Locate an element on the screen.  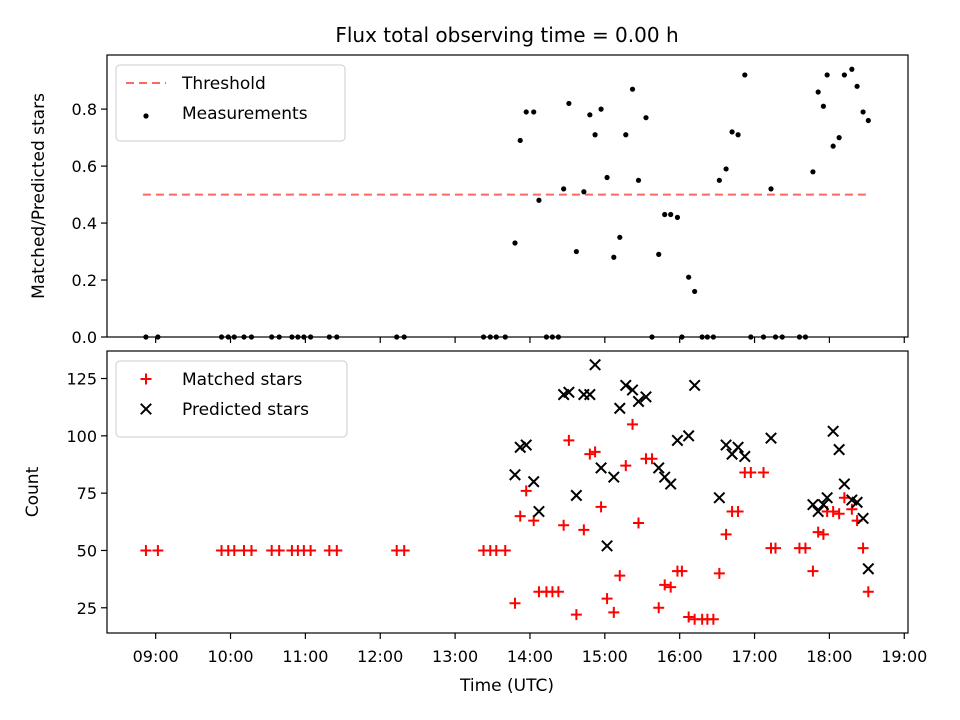
ratio-legend: Threshold Measurements is located at coordinates (230, 103).